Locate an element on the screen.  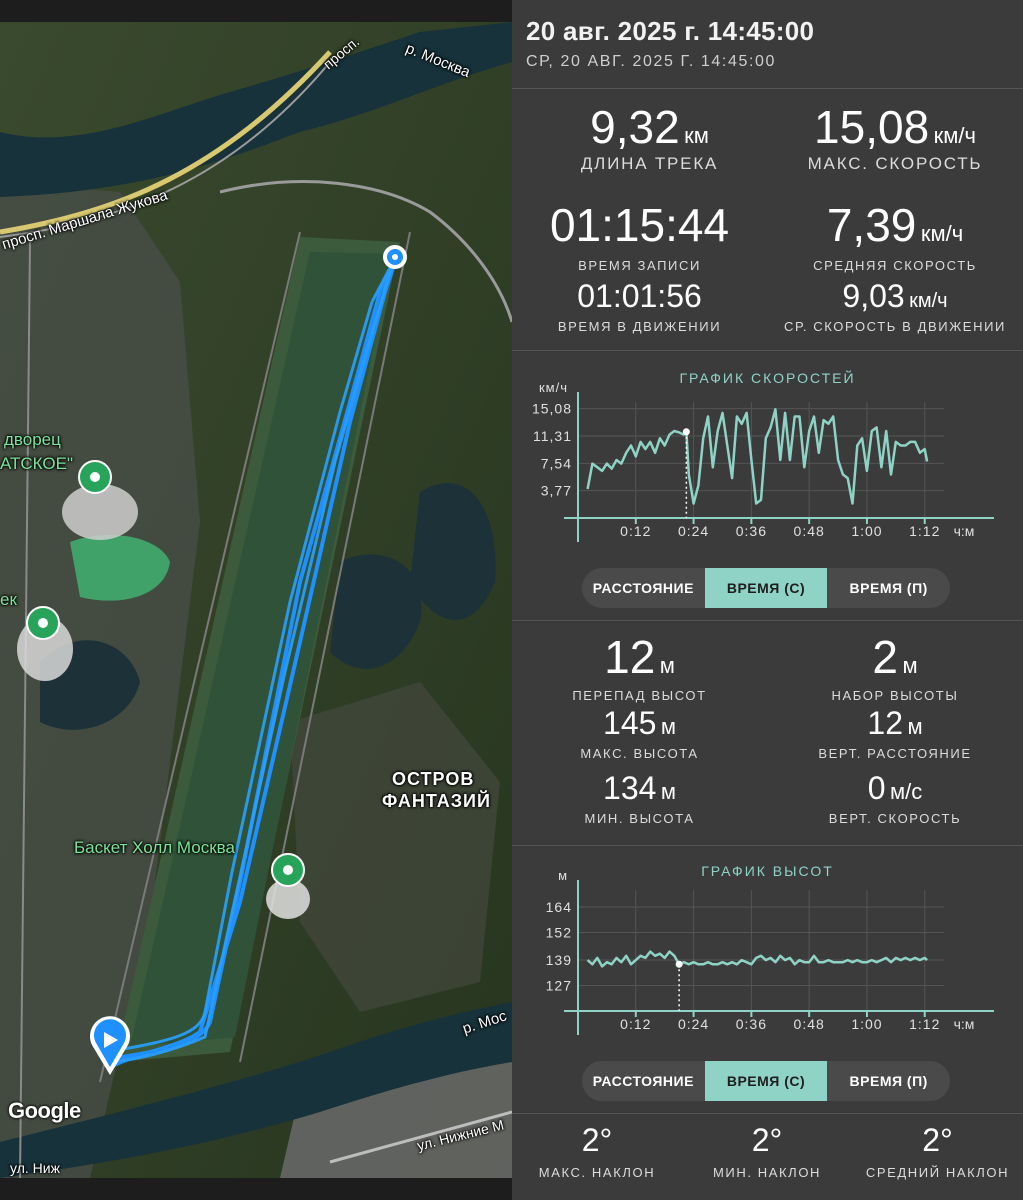
series-line is located at coordinates (757, 456).